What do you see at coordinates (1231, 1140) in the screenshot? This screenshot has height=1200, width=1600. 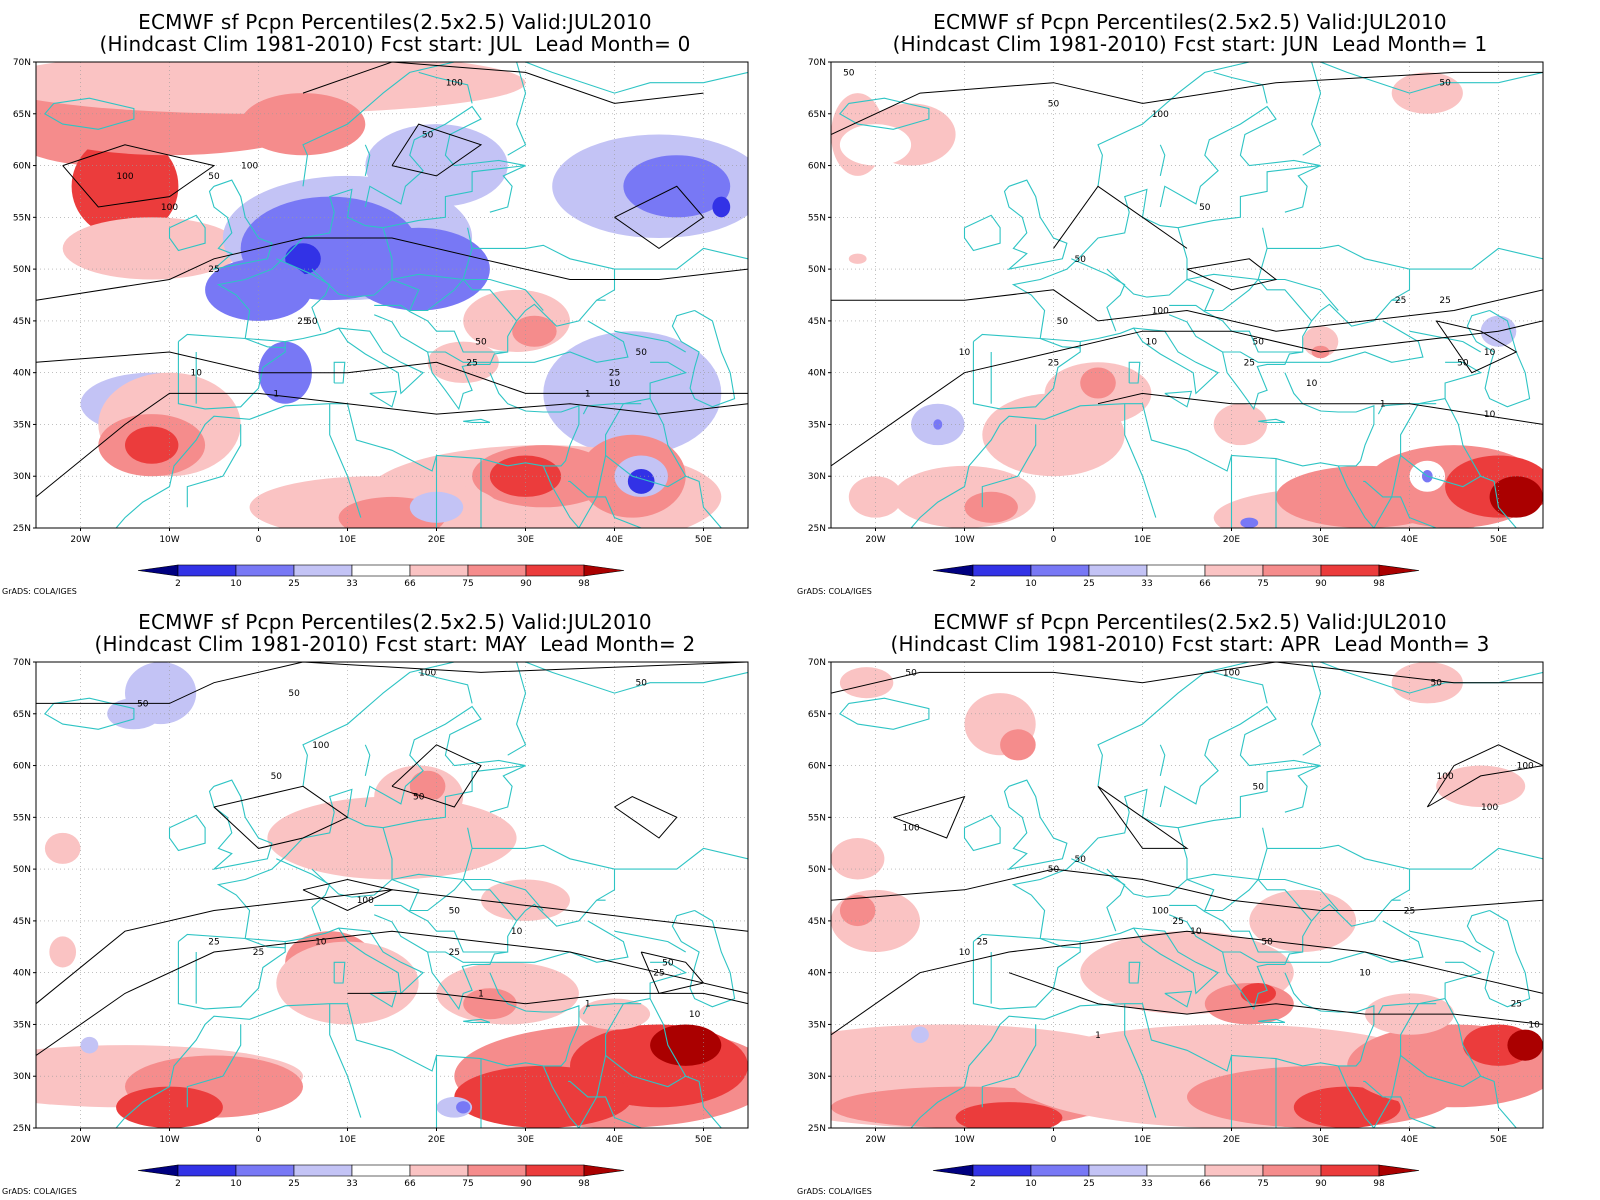 I see `lon-label: 20E` at bounding box center [1231, 1140].